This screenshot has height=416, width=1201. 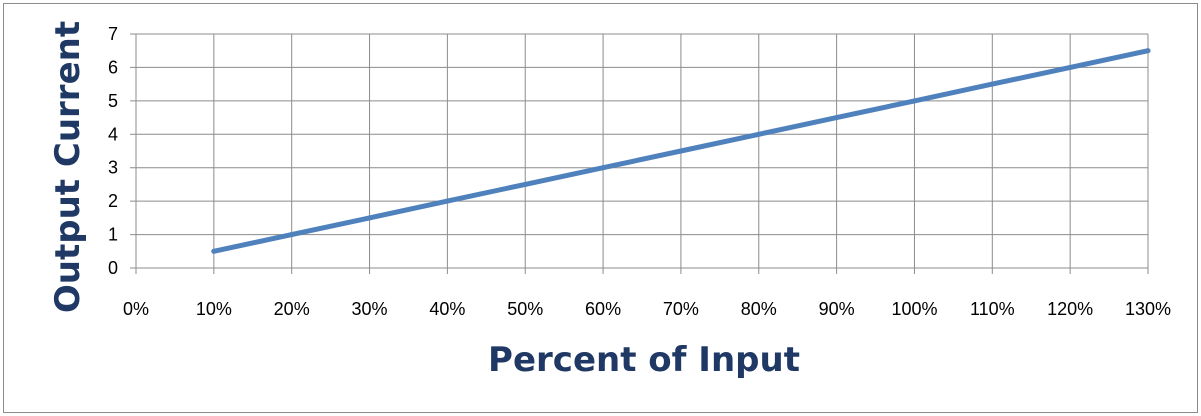 What do you see at coordinates (113, 34) in the screenshot?
I see `y-tick-label: 7` at bounding box center [113, 34].